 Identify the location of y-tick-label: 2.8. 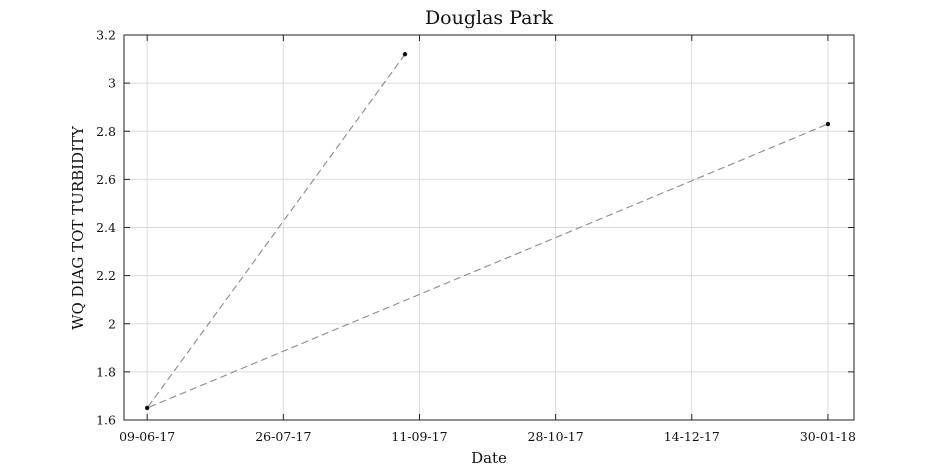
(106, 131).